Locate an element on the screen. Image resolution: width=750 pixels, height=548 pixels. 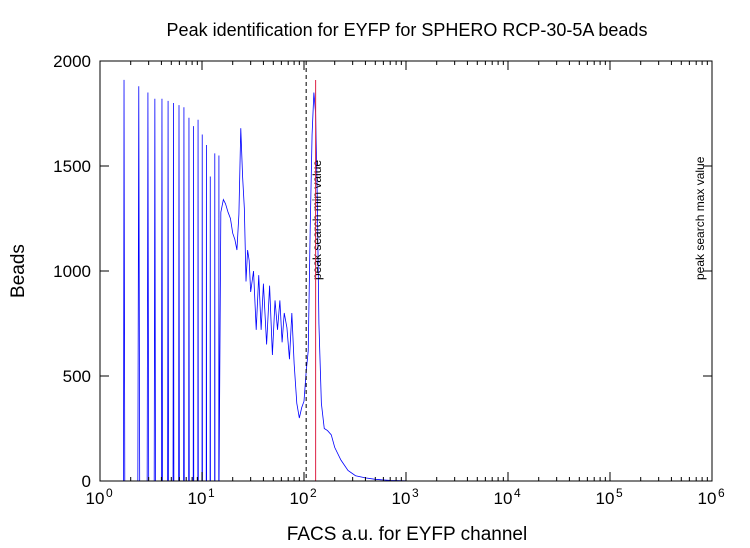
x-tick-label-3: 10 3 is located at coordinates (405, 497).